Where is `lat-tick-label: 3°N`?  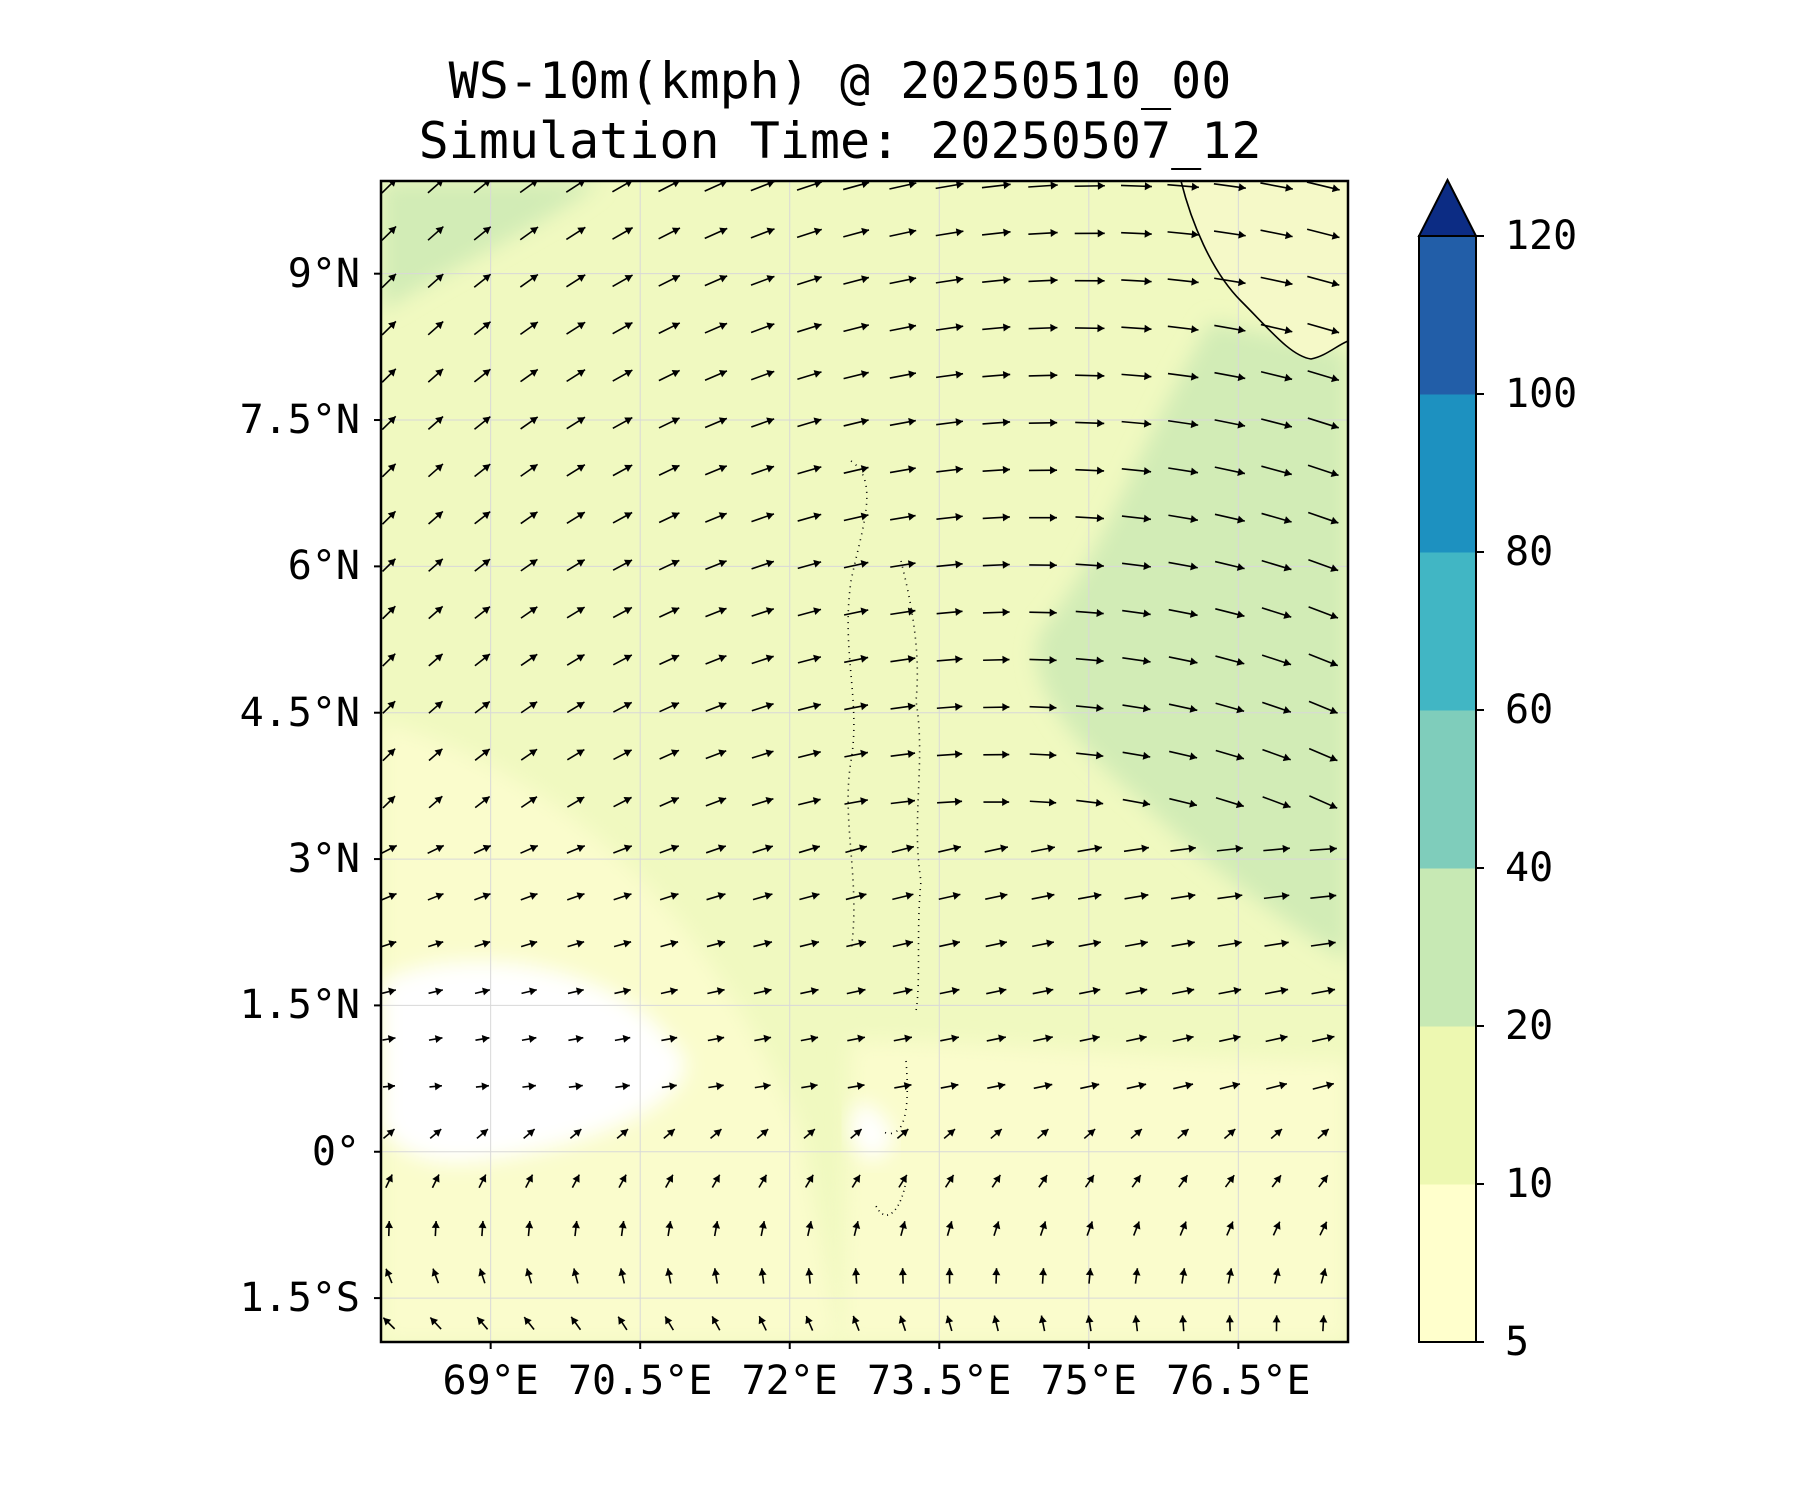
lat-tick-label: 3°N is located at coordinates (323, 859).